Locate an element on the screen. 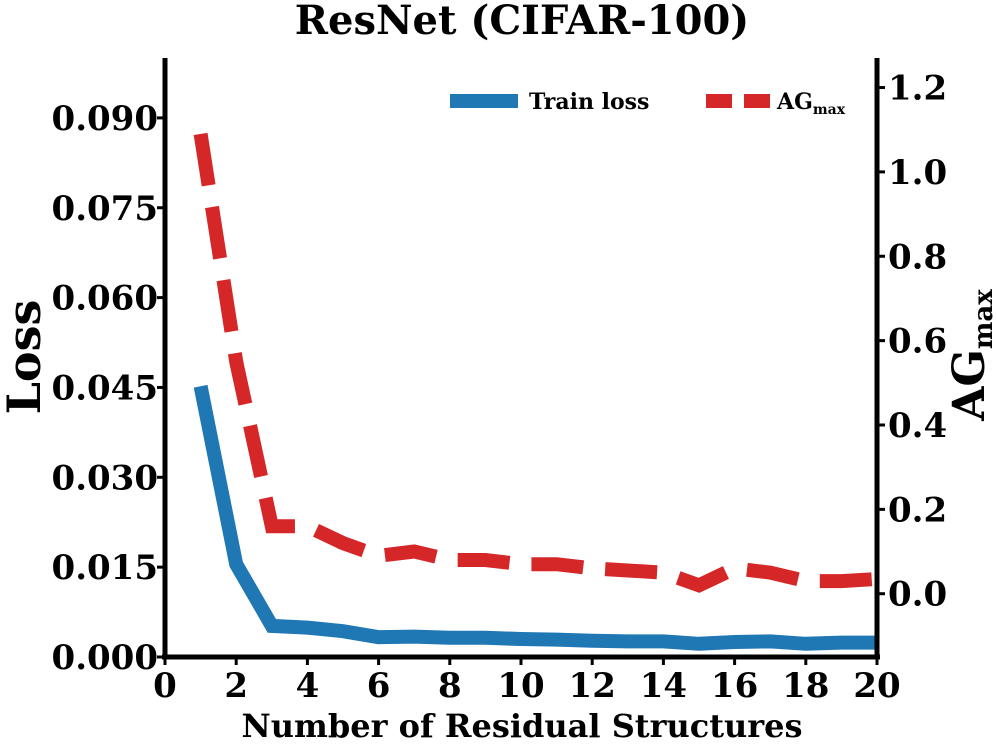  x-tick-label: 8 is located at coordinates (450, 686).